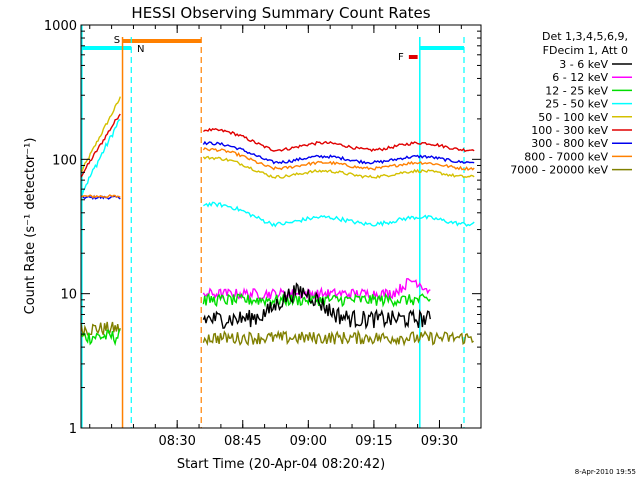 This screenshot has width=640, height=480. What do you see at coordinates (566, 156) in the screenshot?
I see `legend-entry-label: 800 - 7000 keV` at bounding box center [566, 156].